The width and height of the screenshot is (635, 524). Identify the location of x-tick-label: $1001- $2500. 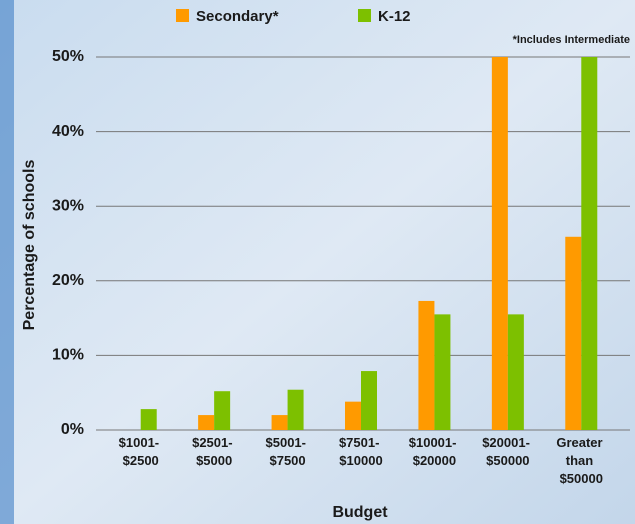
(141, 451).